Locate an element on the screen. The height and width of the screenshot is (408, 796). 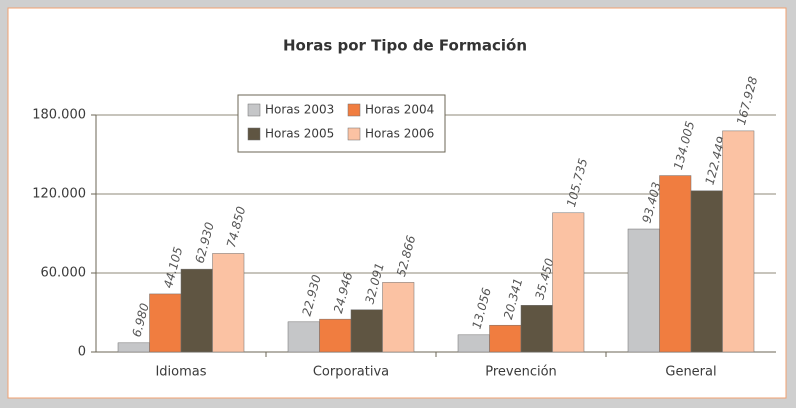
y-tick-label: 180.000 is located at coordinates (59, 115).